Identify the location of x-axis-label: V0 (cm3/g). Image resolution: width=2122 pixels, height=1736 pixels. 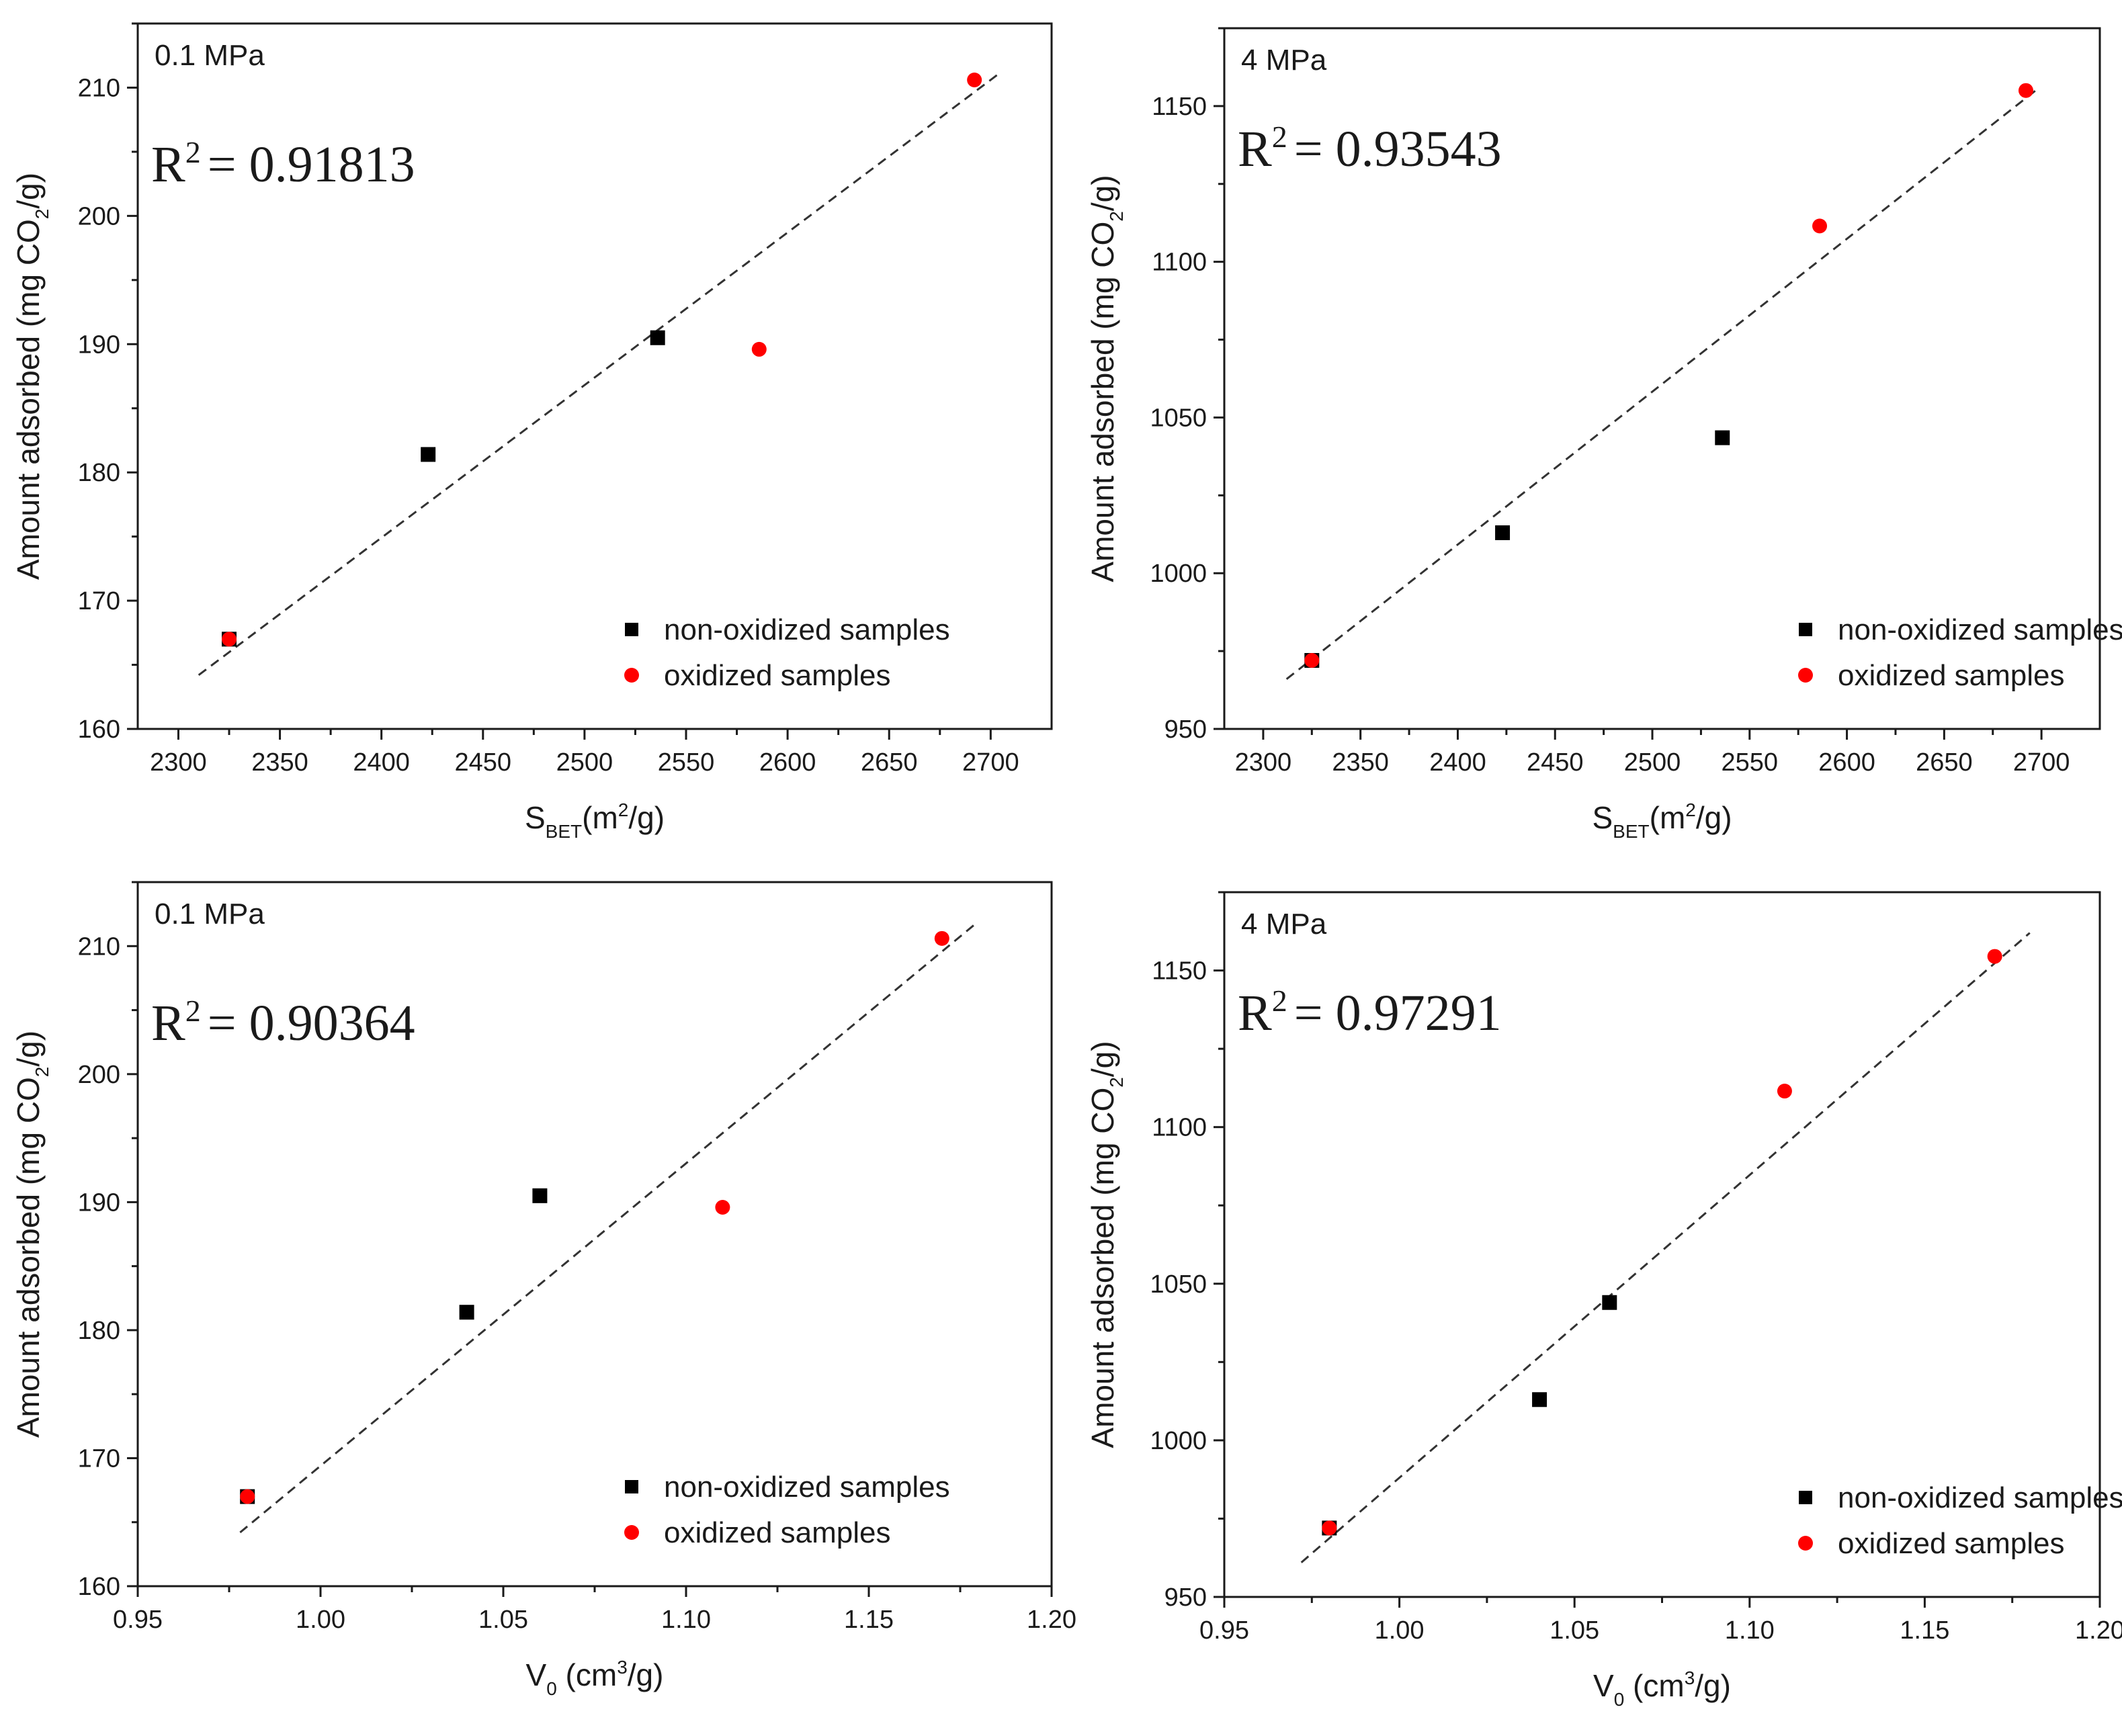
(1662, 1688).